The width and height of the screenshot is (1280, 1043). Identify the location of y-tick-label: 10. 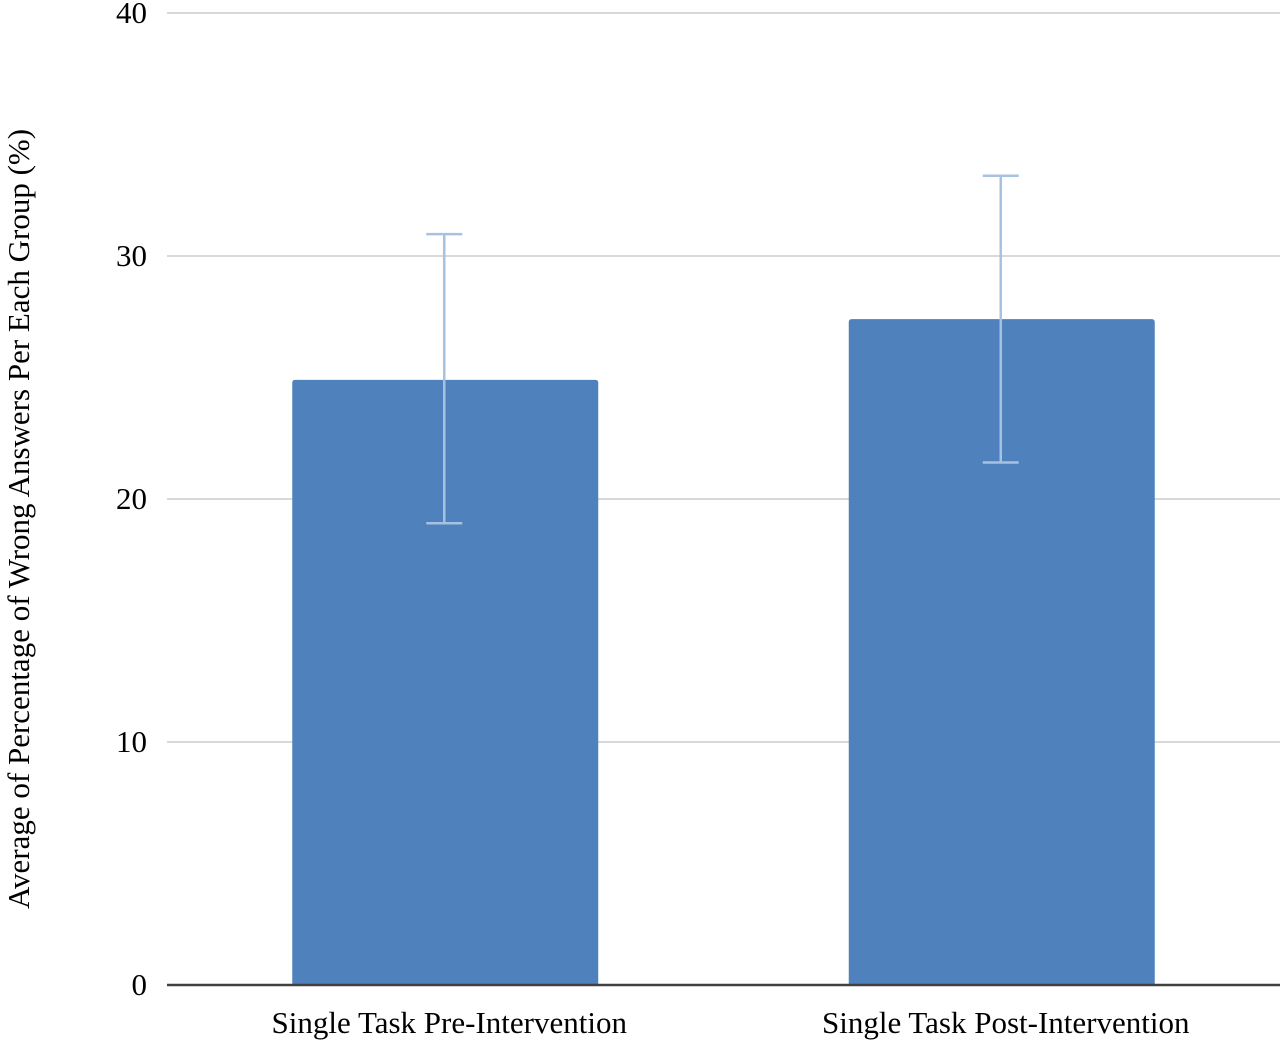
(131, 741).